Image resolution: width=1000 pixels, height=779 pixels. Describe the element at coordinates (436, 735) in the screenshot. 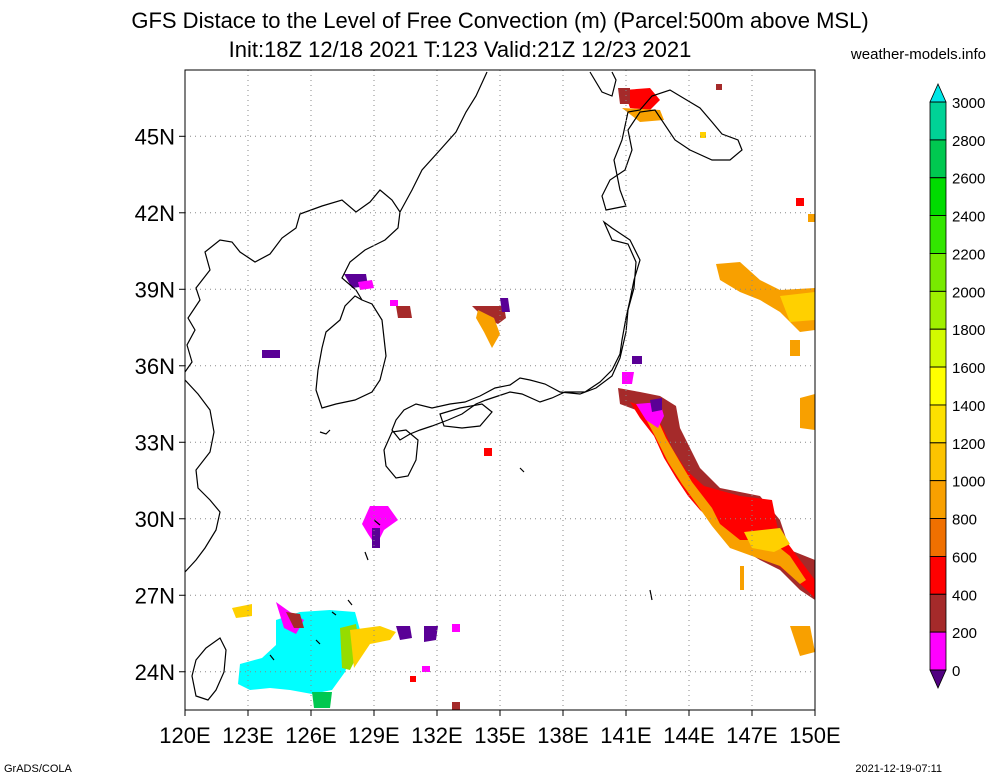

I see `lon-tick-label: 132E` at that location.